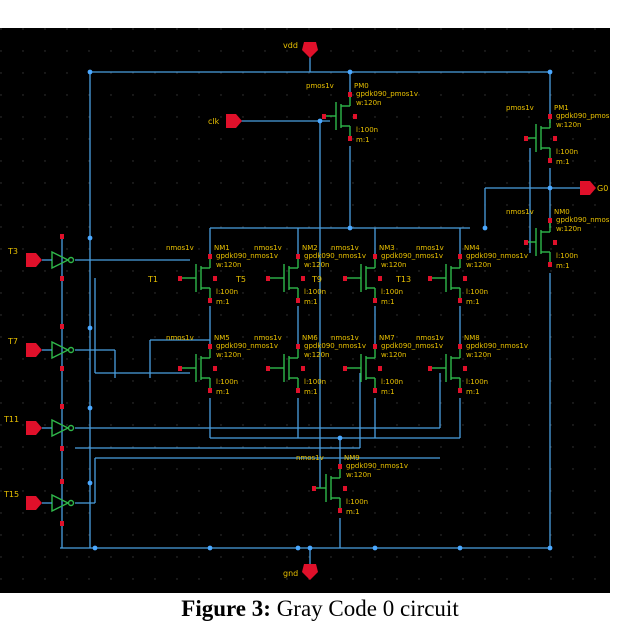 The image size is (640, 640). What do you see at coordinates (387, 338) in the screenshot?
I see `transistor-instance-label: NM7` at bounding box center [387, 338].